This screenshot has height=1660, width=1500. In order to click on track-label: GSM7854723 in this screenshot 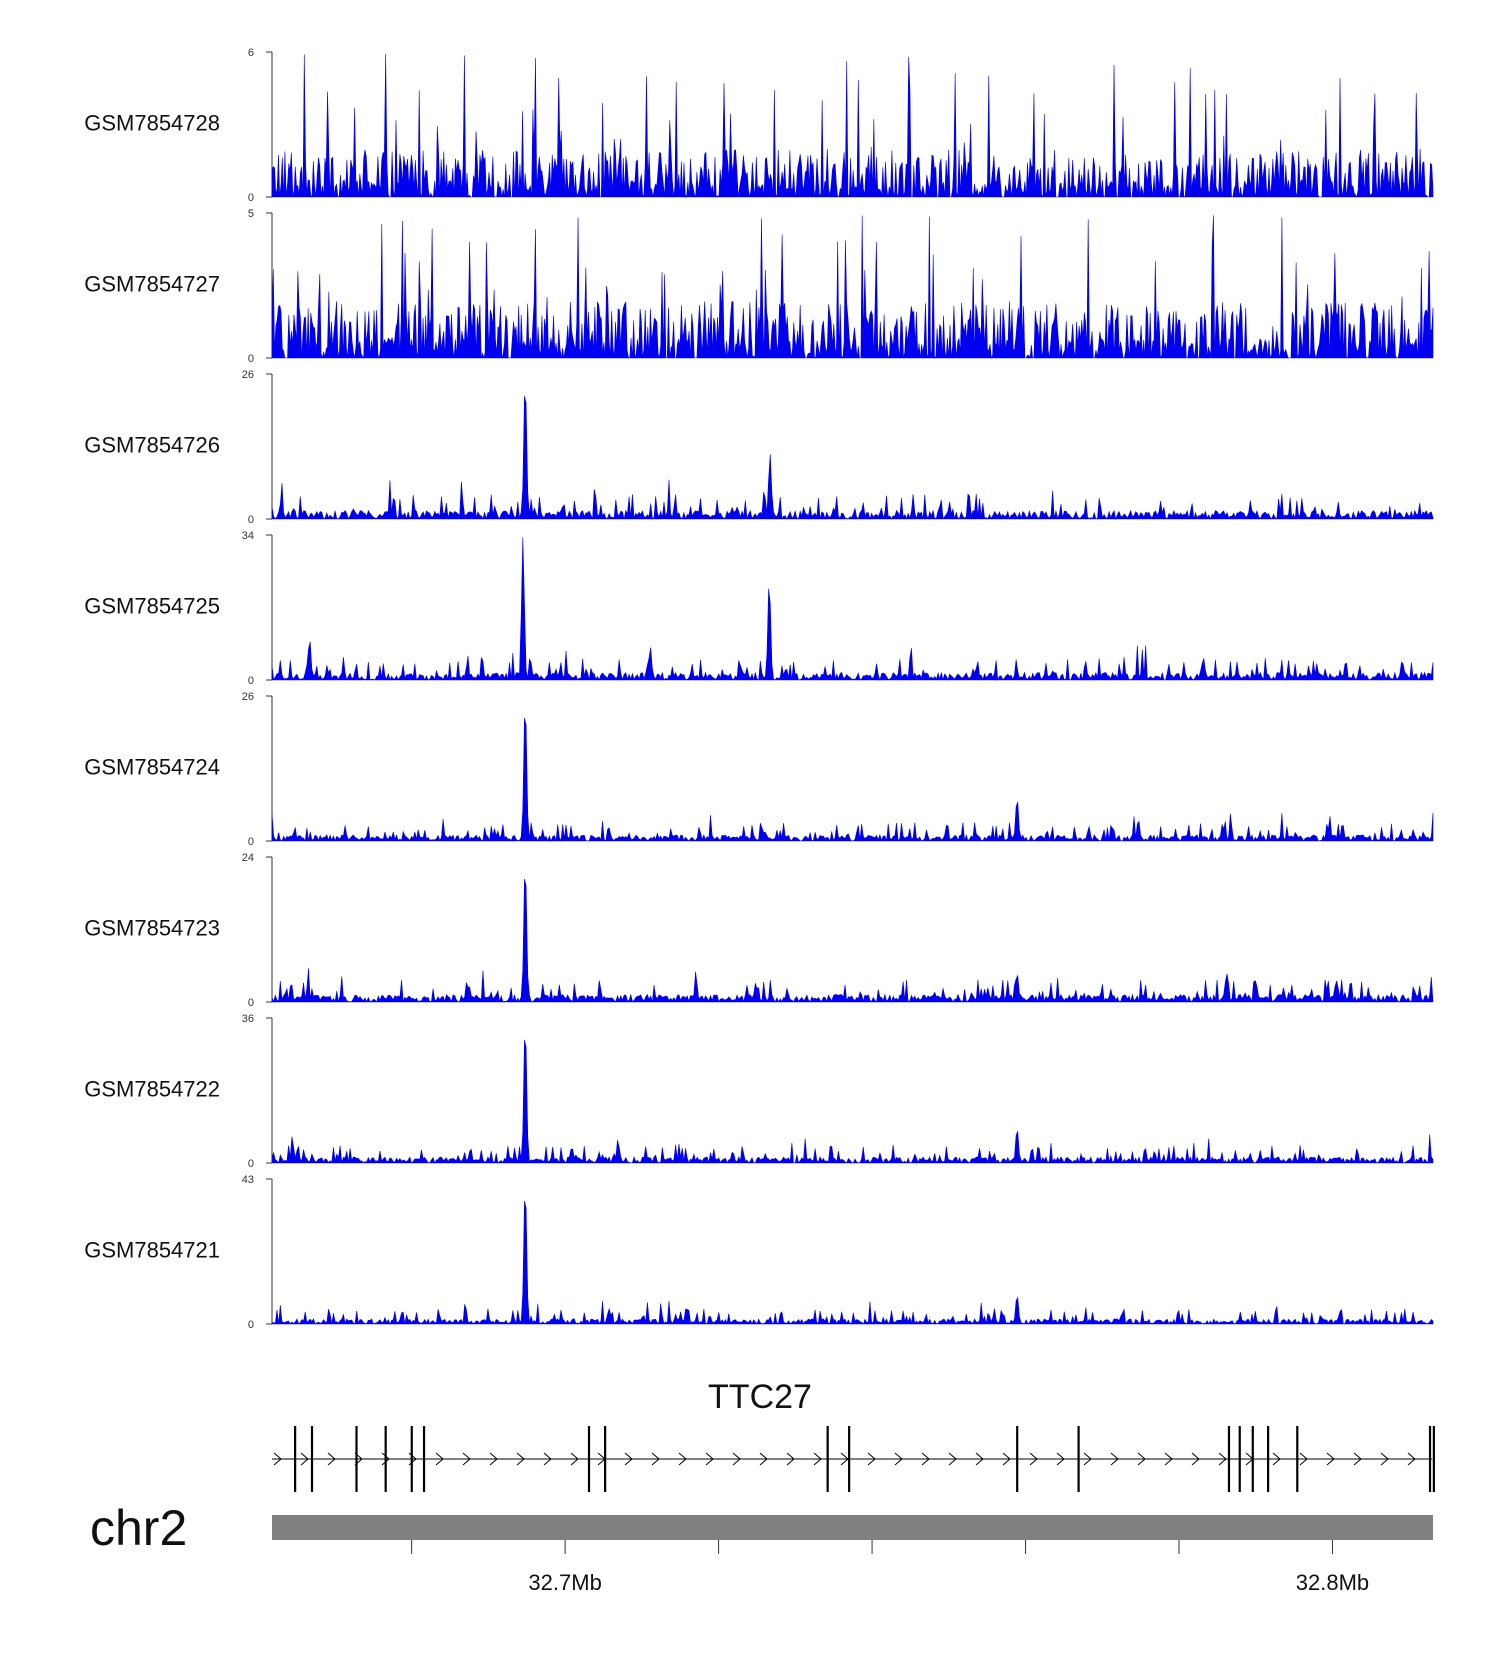, I will do `click(152, 928)`.